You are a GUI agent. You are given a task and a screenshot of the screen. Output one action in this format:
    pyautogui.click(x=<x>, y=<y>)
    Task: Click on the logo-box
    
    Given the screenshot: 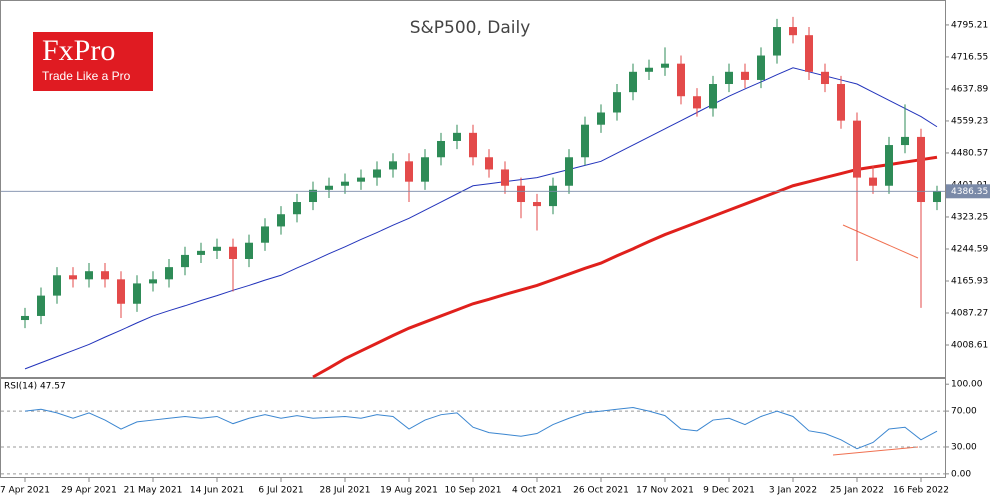 What is the action you would take?
    pyautogui.click(x=93, y=61)
    